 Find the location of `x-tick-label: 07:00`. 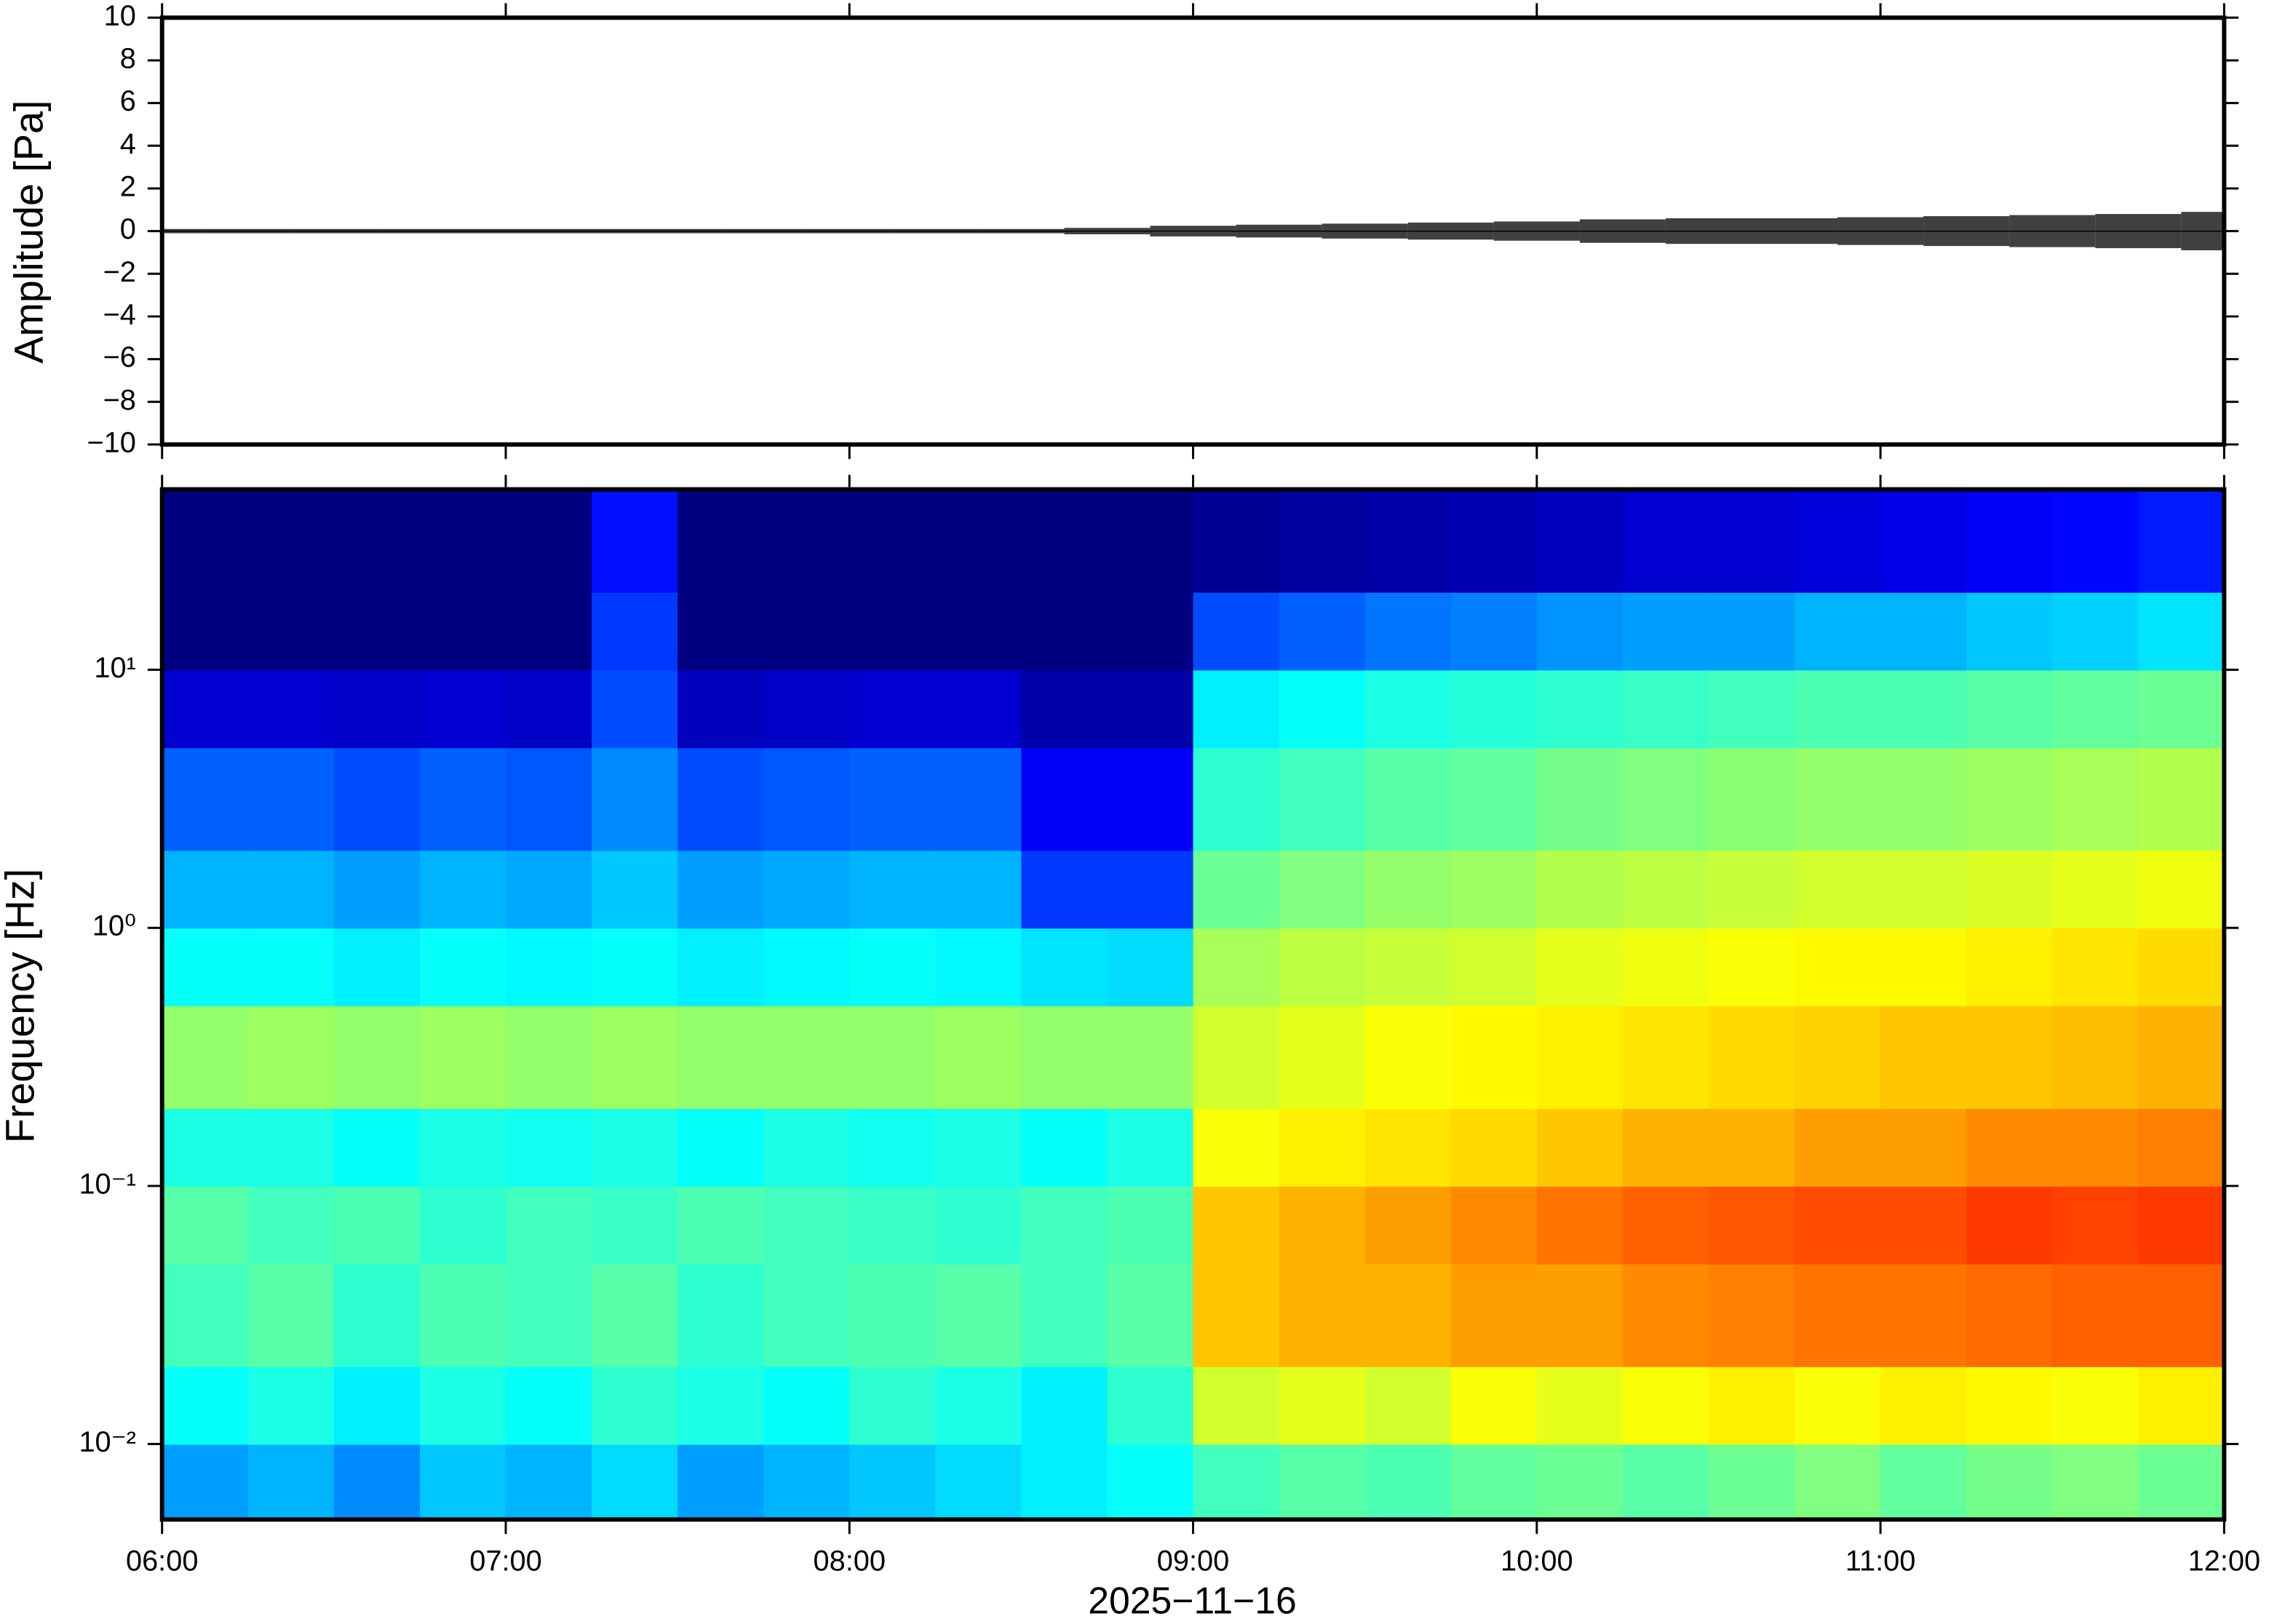

x-tick-label: 07:00 is located at coordinates (506, 1561).